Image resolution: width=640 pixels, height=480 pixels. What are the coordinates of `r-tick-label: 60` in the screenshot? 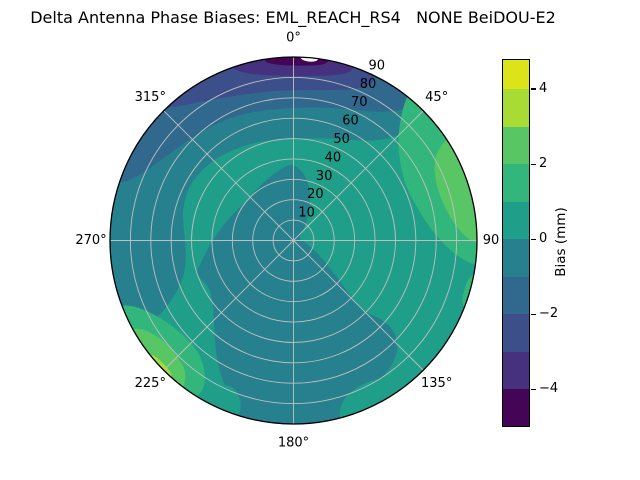 It's located at (350, 121).